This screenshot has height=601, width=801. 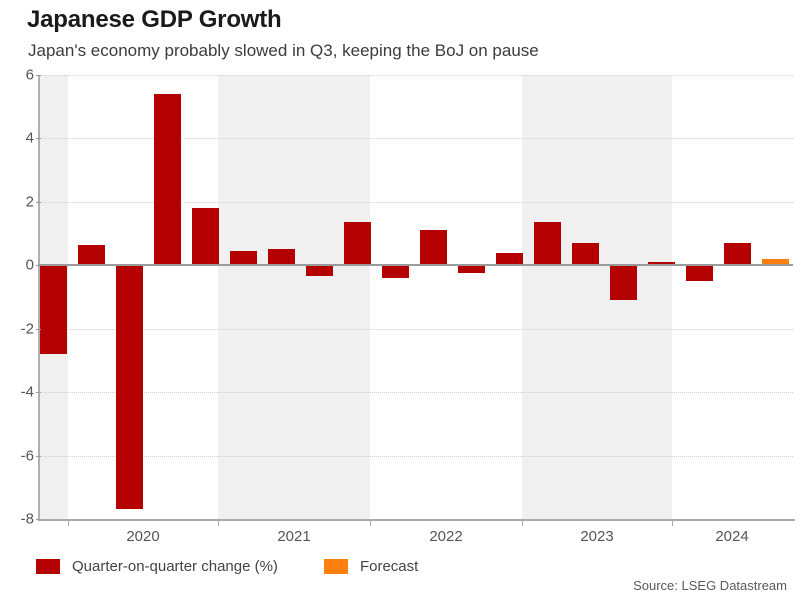 I want to click on y-tick-label--4: -4, so click(x=27, y=392).